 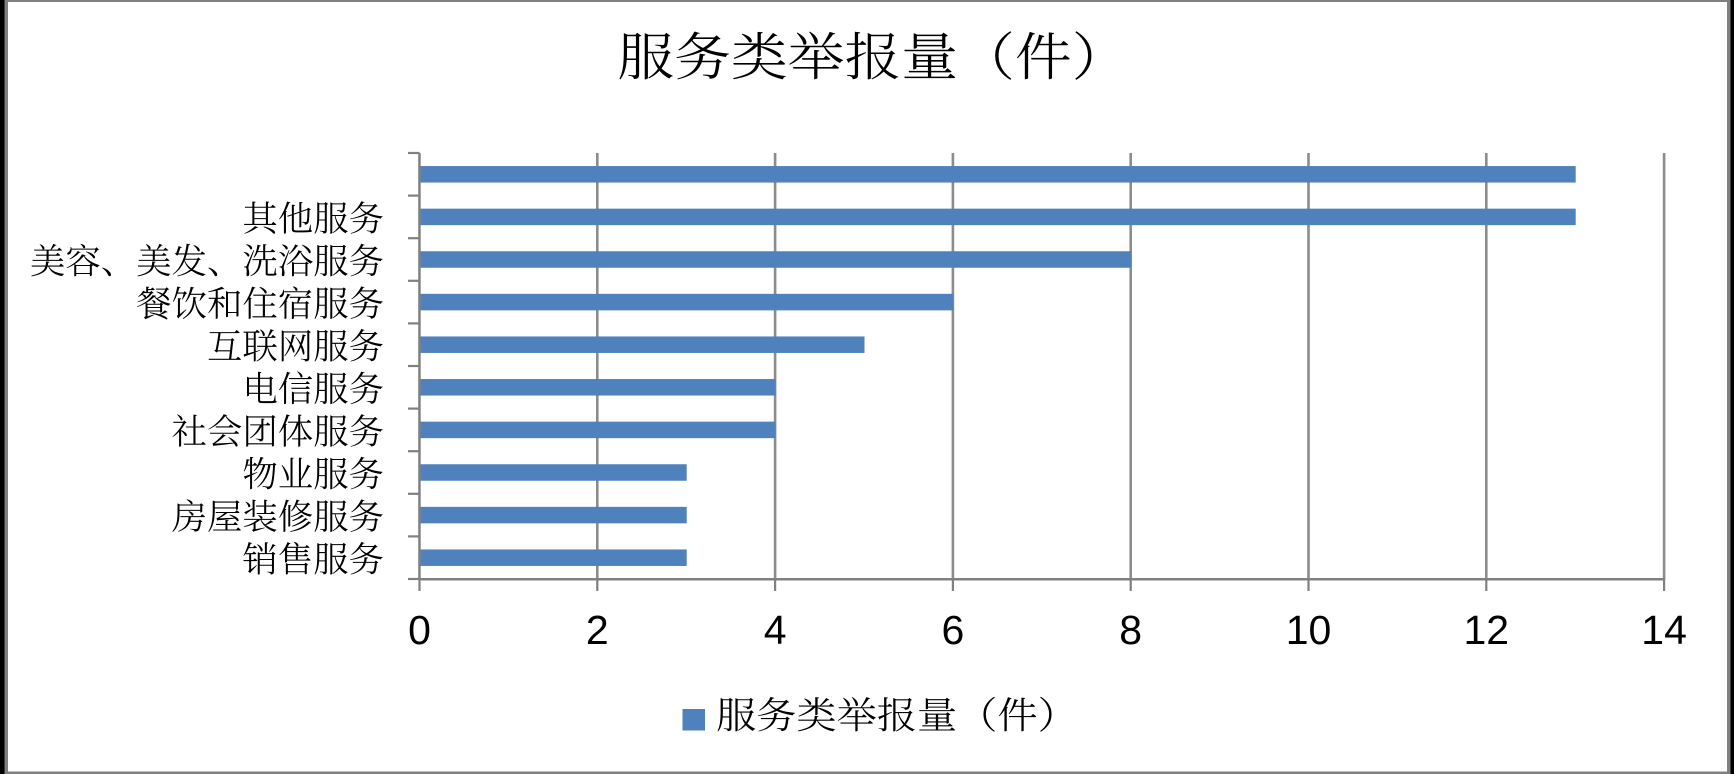 I want to click on svg-text: 10, so click(x=1309, y=630).